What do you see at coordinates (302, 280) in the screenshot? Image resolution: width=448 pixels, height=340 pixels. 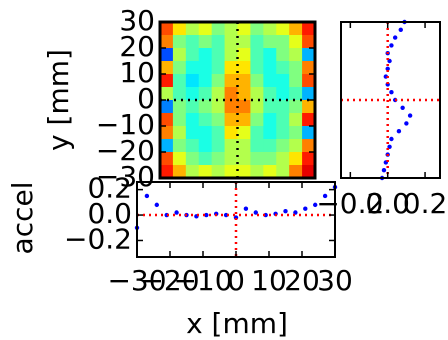 I see `x-tick-label: 20` at bounding box center [302, 280].